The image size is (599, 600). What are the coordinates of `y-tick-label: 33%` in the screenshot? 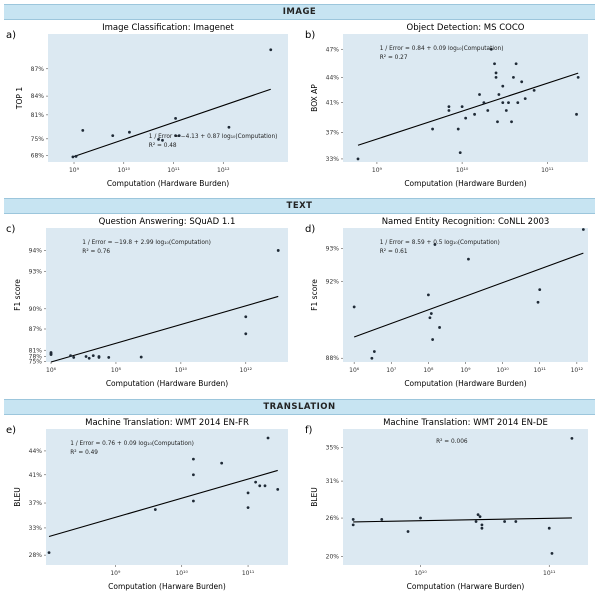 It's located at (36, 528).